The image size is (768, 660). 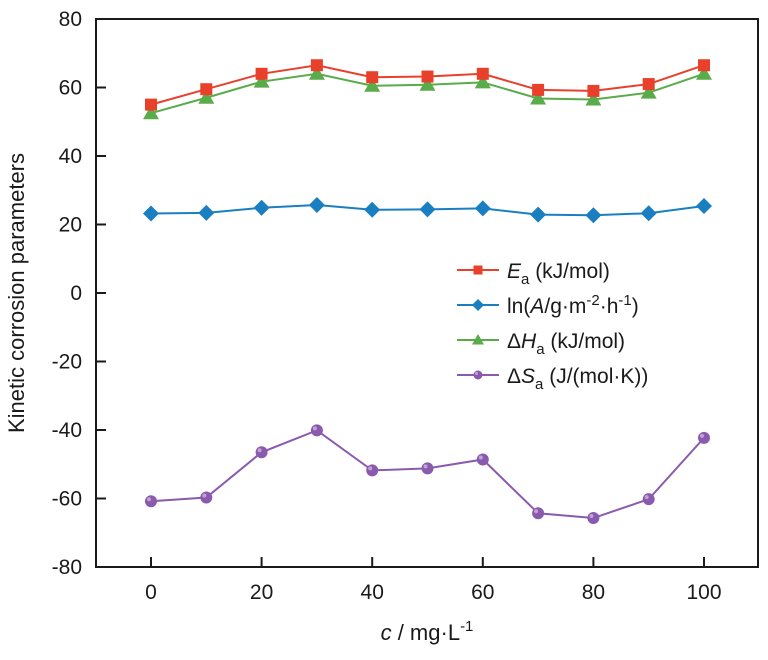 What do you see at coordinates (67, 430) in the screenshot?
I see `y-tick-label: -40` at bounding box center [67, 430].